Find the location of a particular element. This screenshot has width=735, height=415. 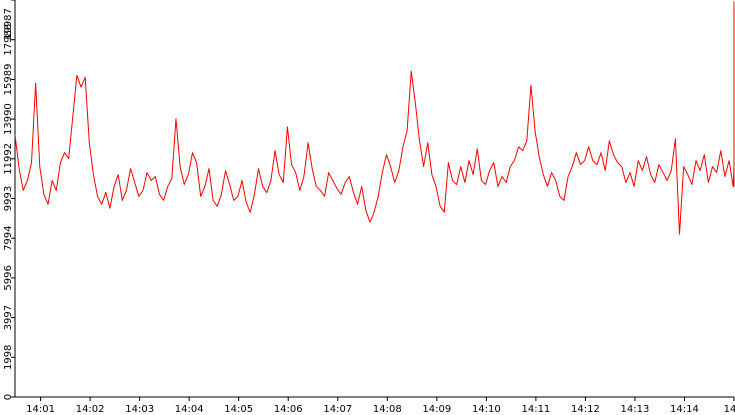

y-tick-label: 1998 is located at coordinates (8, 357).